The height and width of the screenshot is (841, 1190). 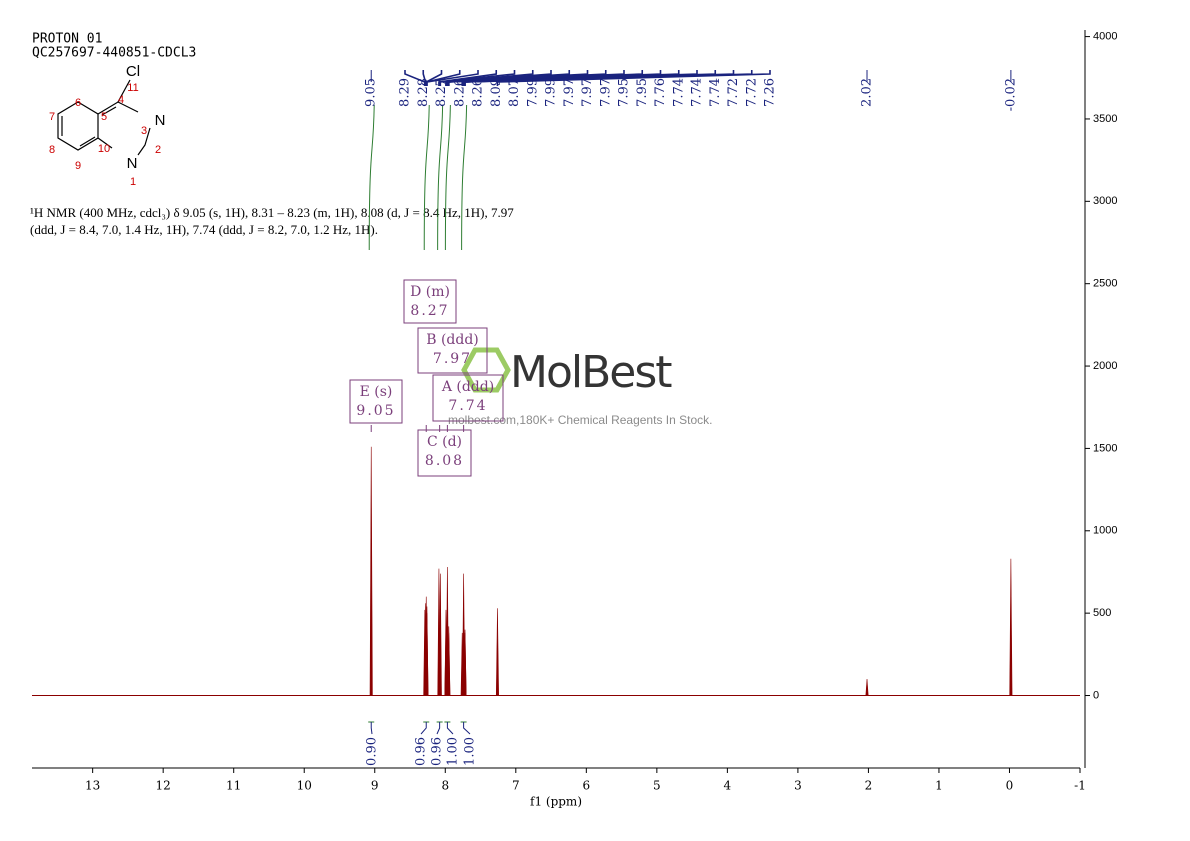 I want to click on peak-label: -0.02, so click(x=1010, y=94).